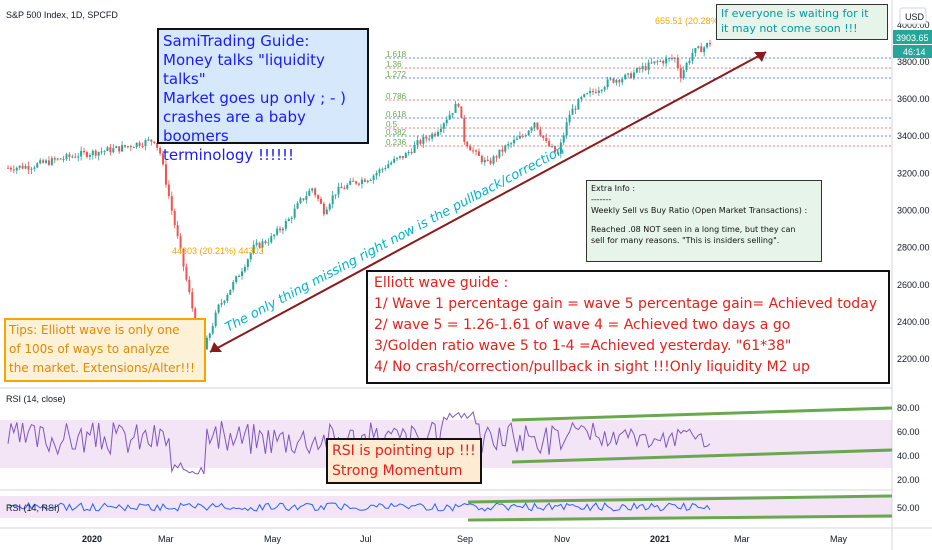 This screenshot has height=550, width=932. I want to click on measure-label-2: 655.51 (20.28%) 65551, so click(702, 21).